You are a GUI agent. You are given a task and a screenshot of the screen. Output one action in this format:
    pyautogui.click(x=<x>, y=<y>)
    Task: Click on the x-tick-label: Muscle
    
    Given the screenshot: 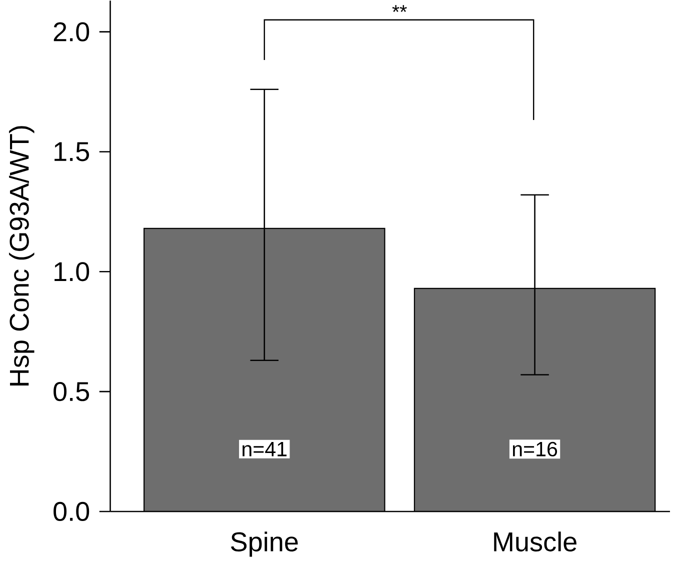 What is the action you would take?
    pyautogui.click(x=535, y=542)
    